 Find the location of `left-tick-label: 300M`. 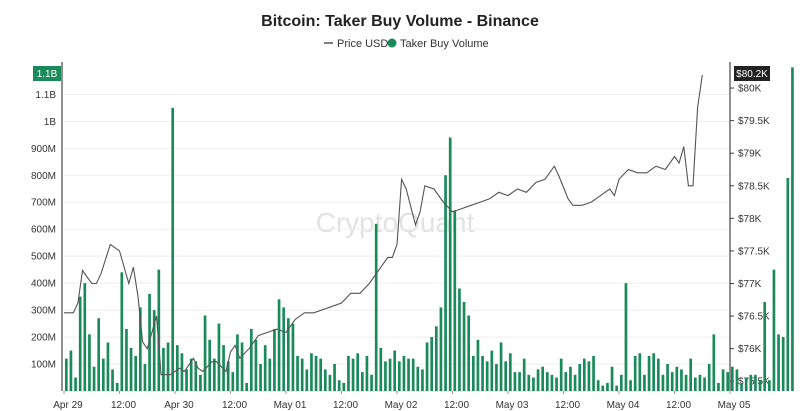

left-tick-label: 300M is located at coordinates (43, 311).